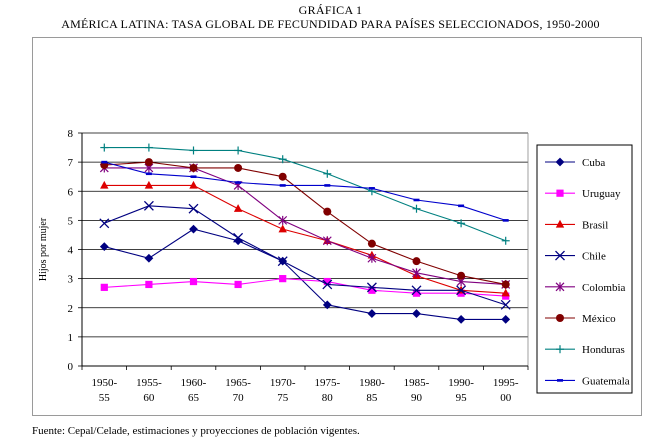 The image size is (661, 443). Describe the element at coordinates (576, 225) in the screenshot. I see `legend-item: Brasil` at that location.